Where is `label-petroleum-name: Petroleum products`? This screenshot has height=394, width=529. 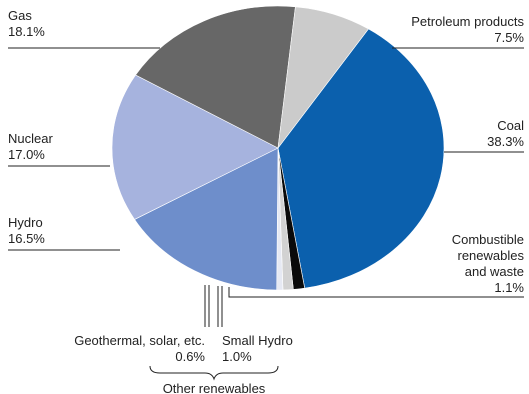 label-petroleum-name: Petroleum products is located at coordinates (467, 21).